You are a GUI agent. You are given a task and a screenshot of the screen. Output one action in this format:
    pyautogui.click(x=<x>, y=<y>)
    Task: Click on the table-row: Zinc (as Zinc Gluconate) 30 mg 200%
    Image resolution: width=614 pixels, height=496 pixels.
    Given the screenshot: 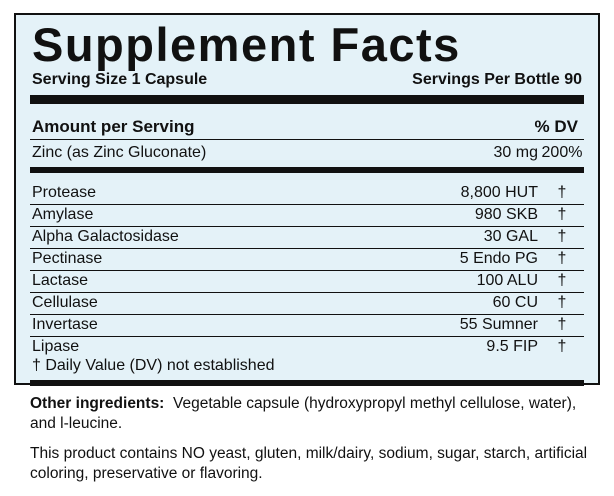 What is the action you would take?
    pyautogui.click(x=307, y=153)
    